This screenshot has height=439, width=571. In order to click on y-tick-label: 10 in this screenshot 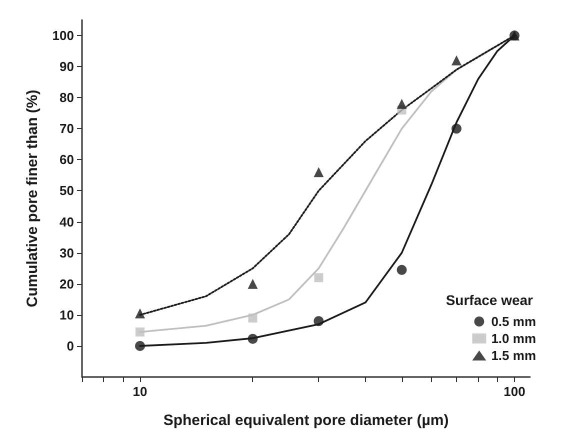, I will do `click(67, 314)`.